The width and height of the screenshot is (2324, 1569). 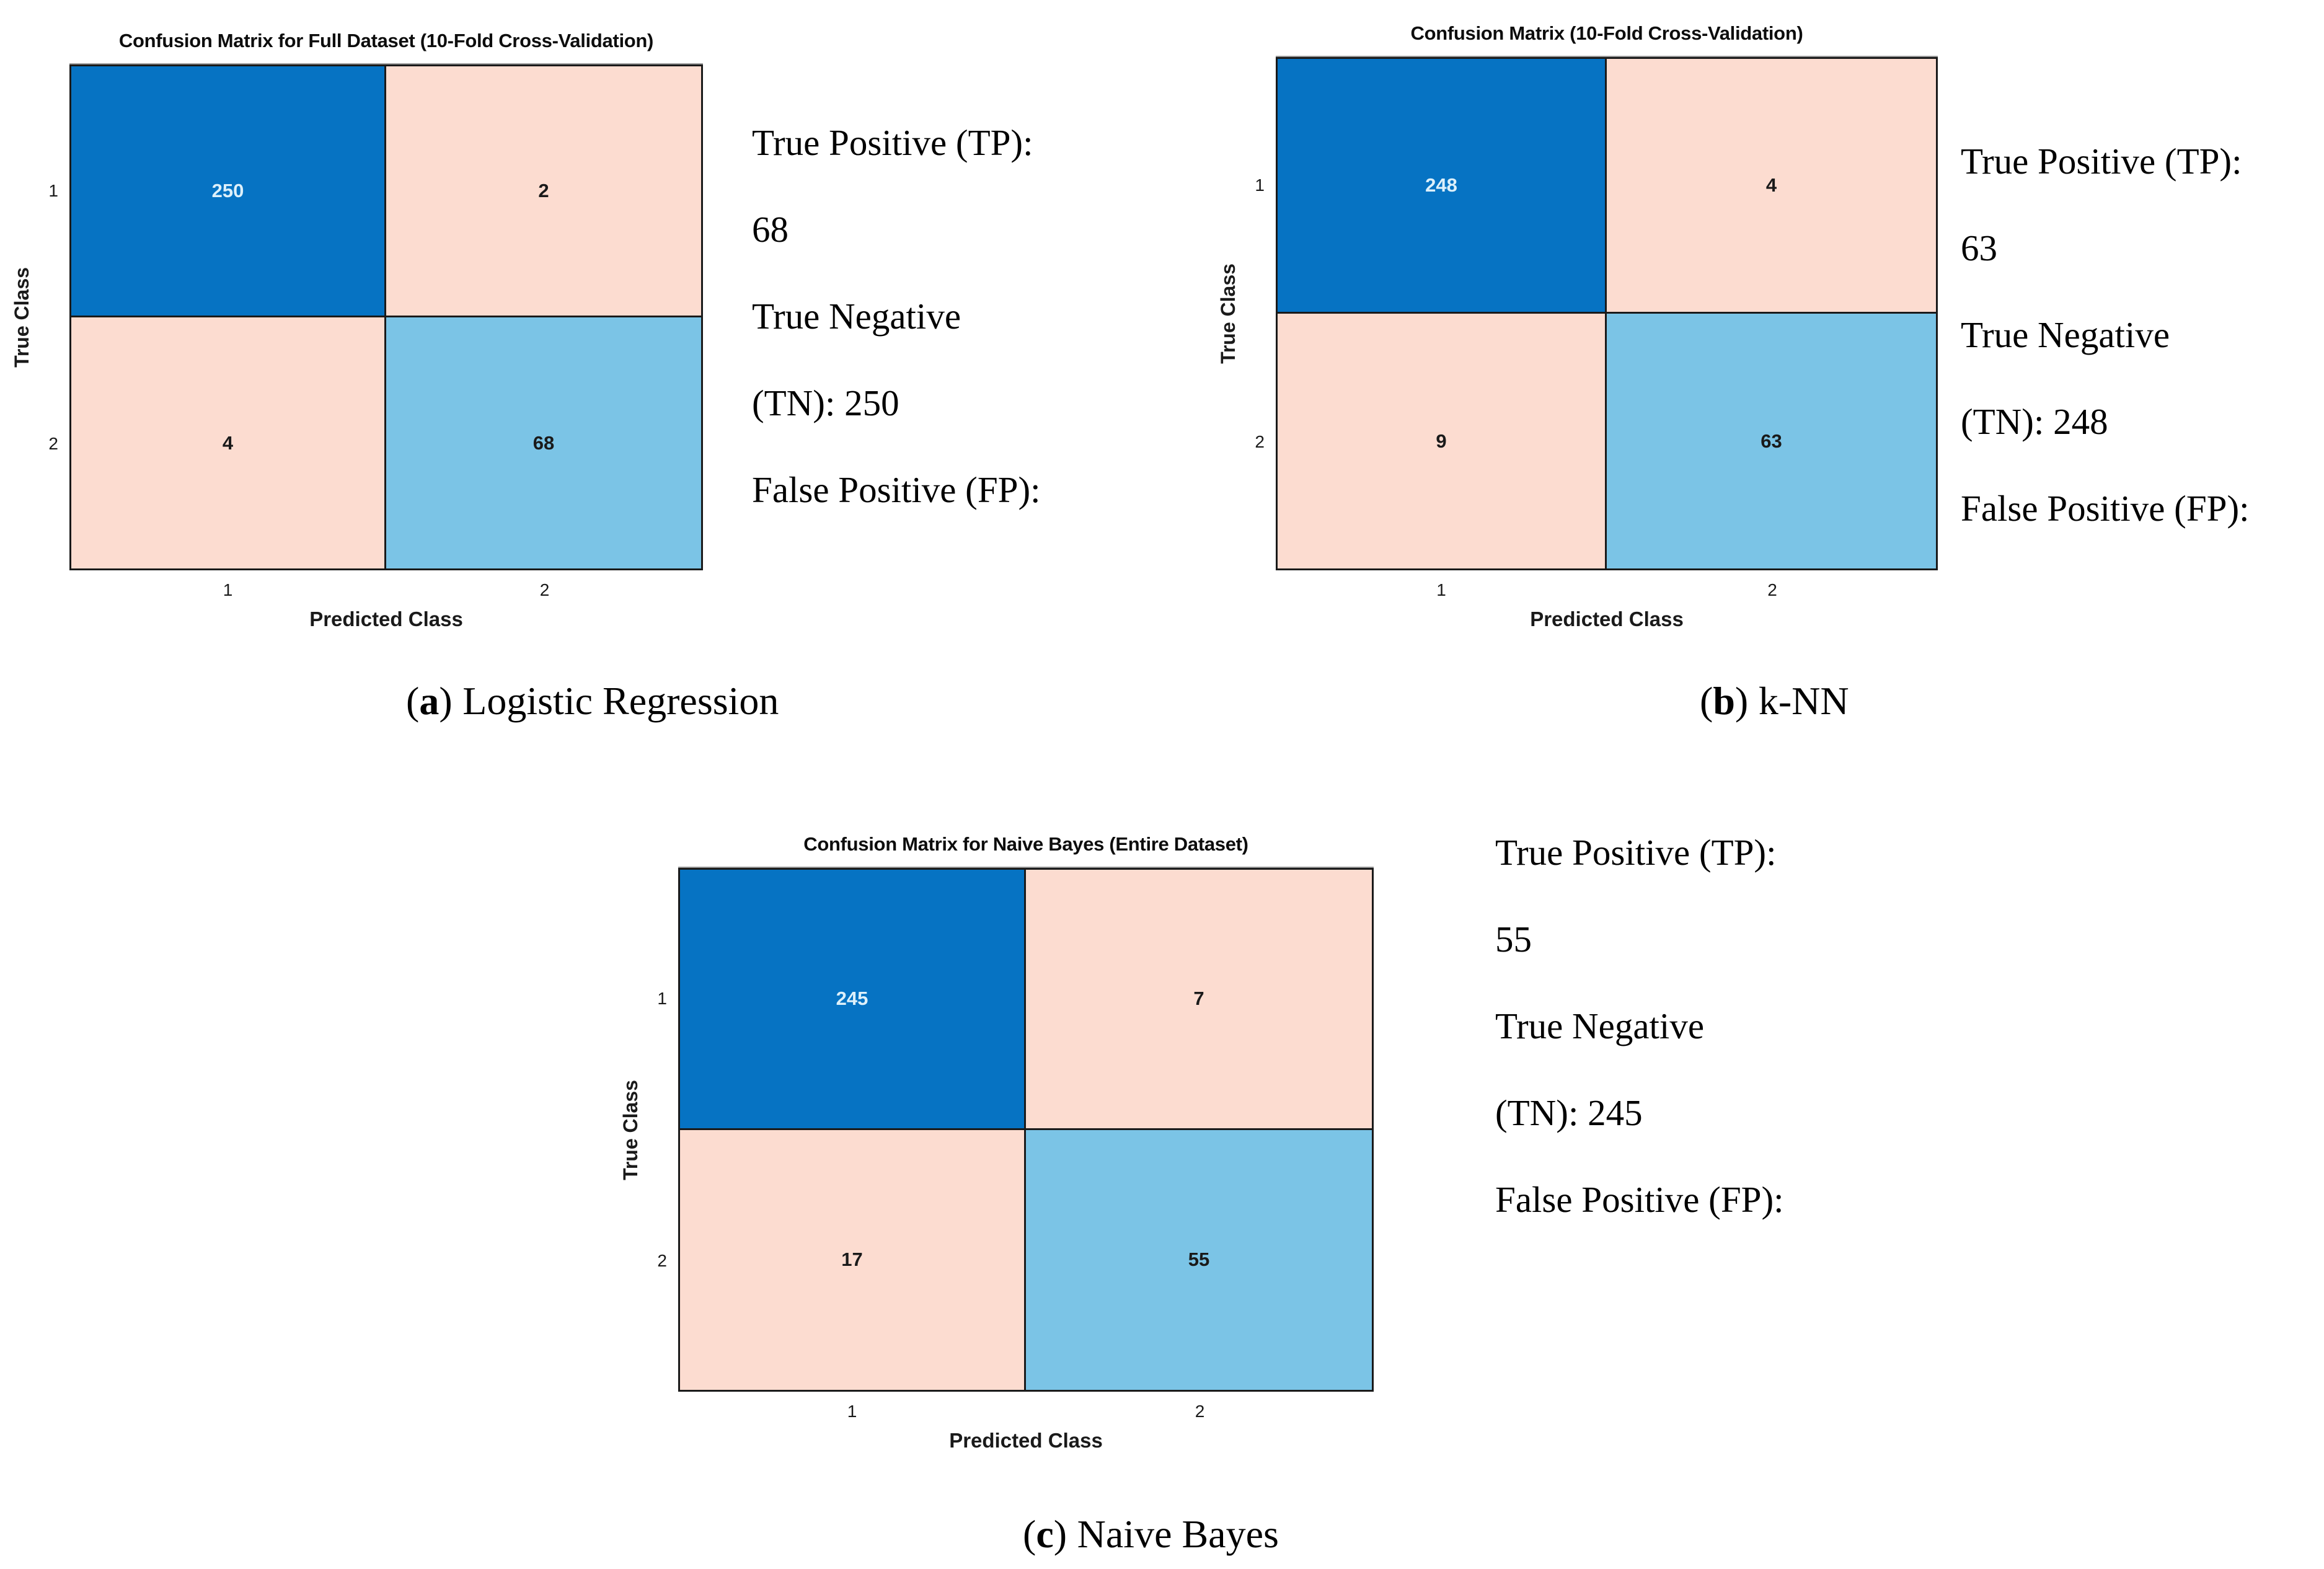 I want to click on matrix-cell-r2c2: 68, so click(x=543, y=442).